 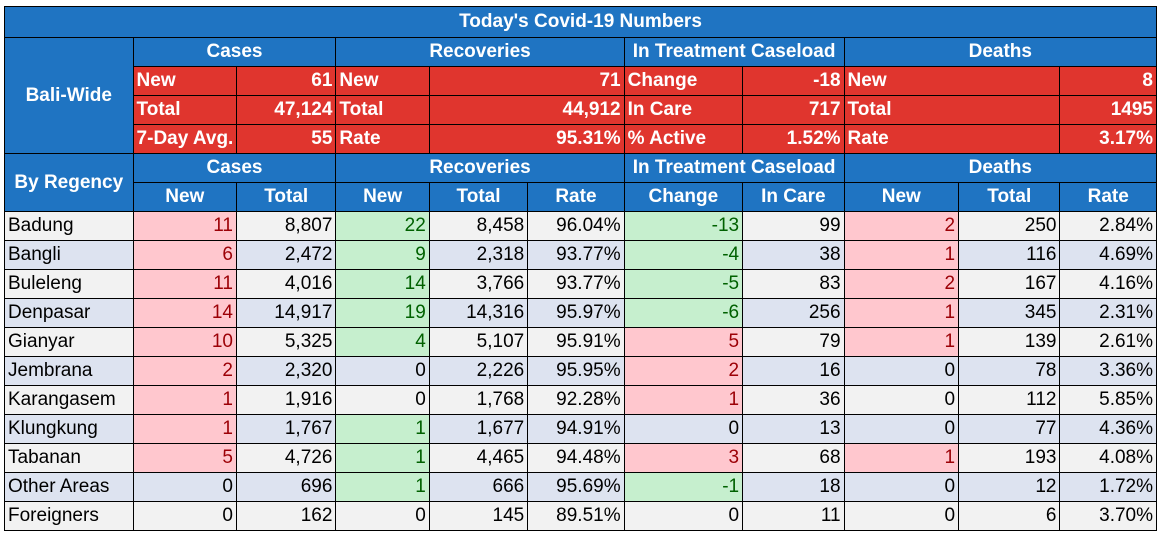 What do you see at coordinates (1009, 226) in the screenshot?
I see `table-cell: 250` at bounding box center [1009, 226].